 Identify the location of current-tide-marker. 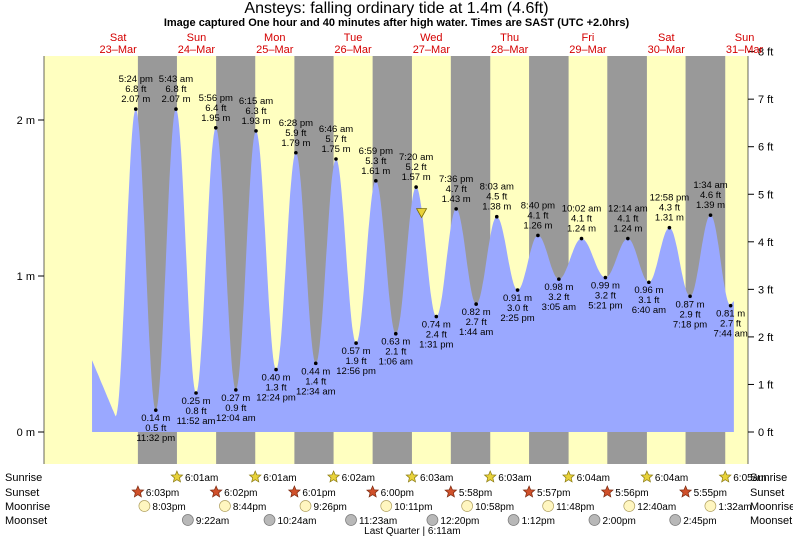
(421, 213).